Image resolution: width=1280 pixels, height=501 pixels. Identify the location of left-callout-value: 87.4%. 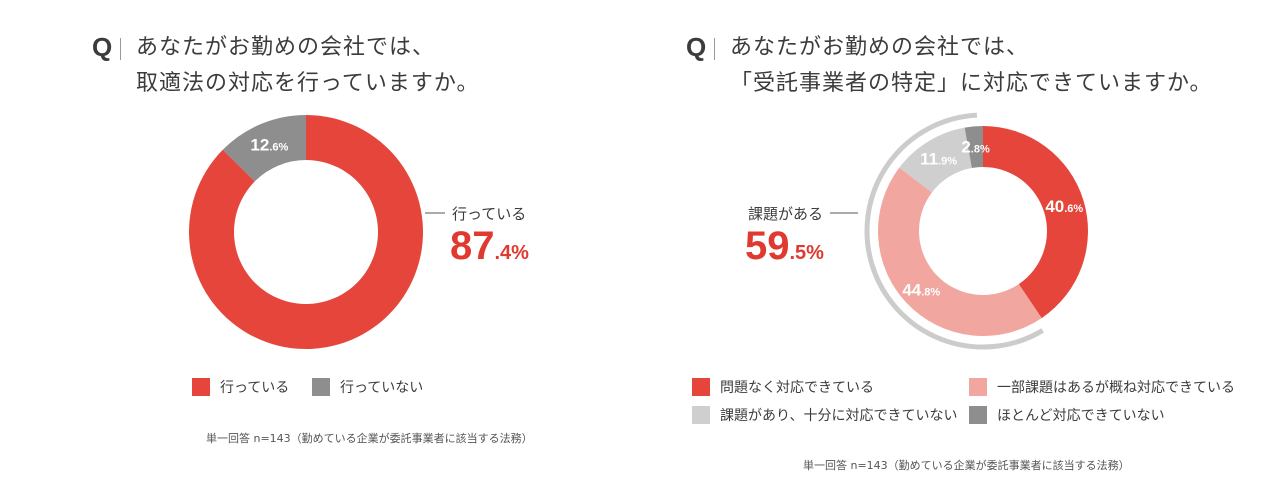
(489, 246).